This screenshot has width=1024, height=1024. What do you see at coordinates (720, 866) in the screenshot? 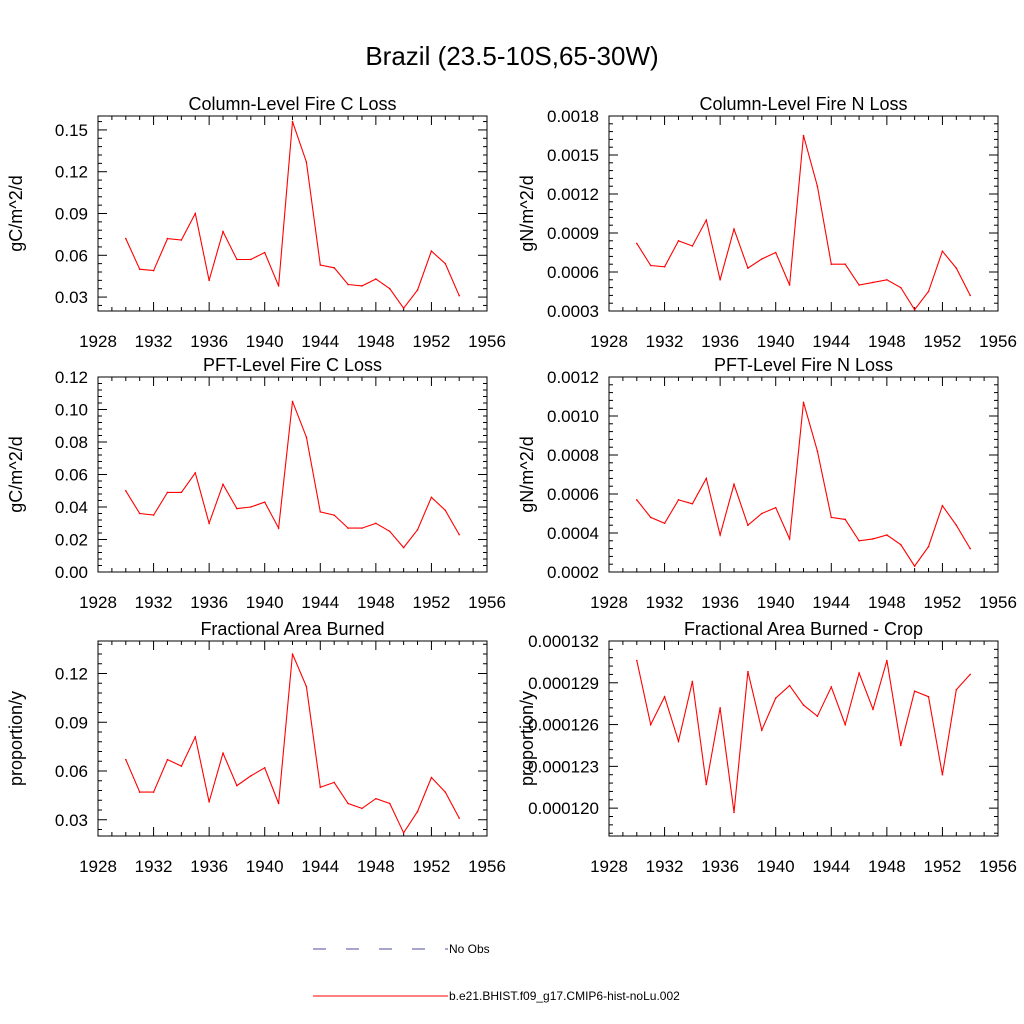
I see `x-tick-label: 1936` at bounding box center [720, 866].